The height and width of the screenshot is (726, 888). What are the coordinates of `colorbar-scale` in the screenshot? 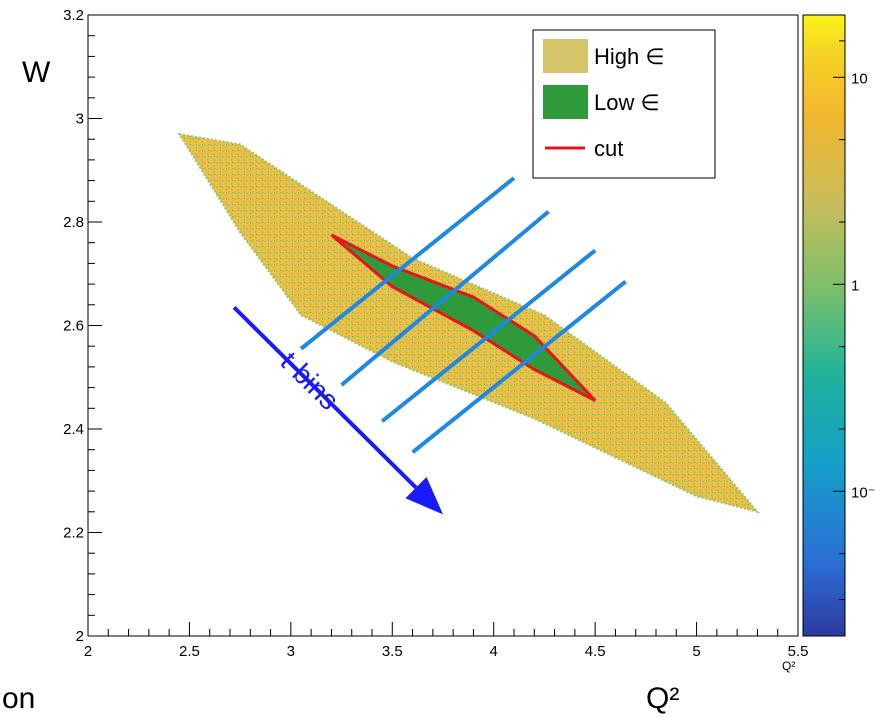 It's located at (824, 325).